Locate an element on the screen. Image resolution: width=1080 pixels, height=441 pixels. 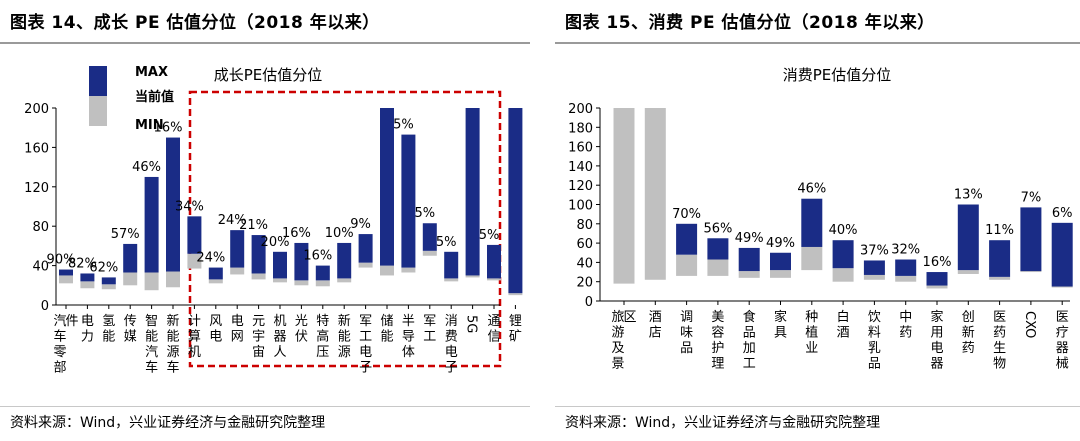
y-tick-label: 200 is located at coordinates (580, 109).